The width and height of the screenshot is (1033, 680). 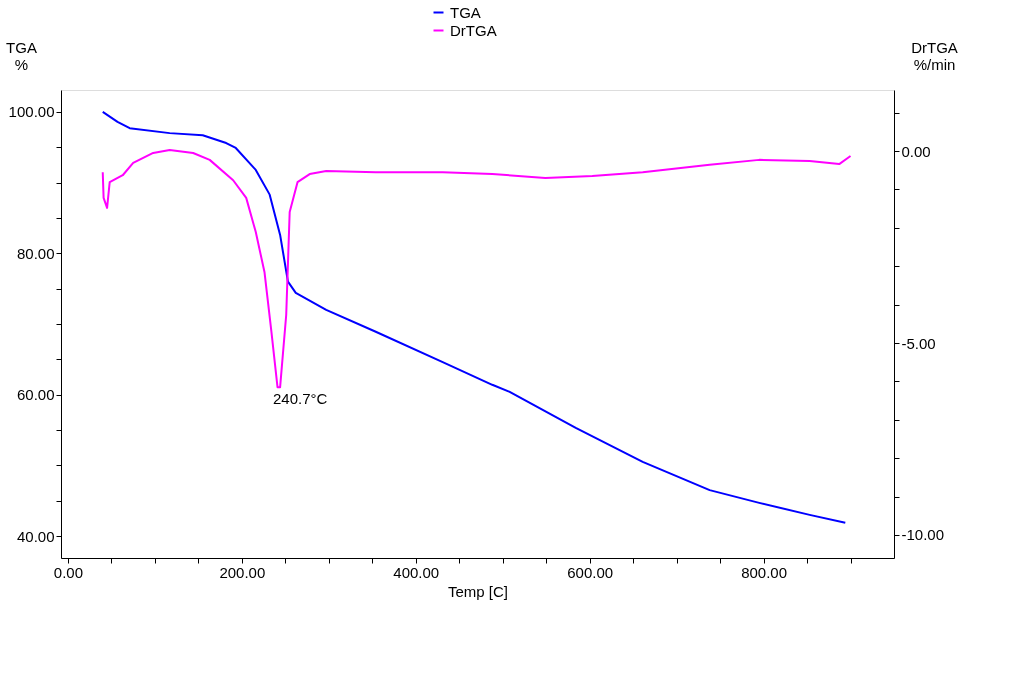 I want to click on x-tick-label: 400.00, so click(x=416, y=572).